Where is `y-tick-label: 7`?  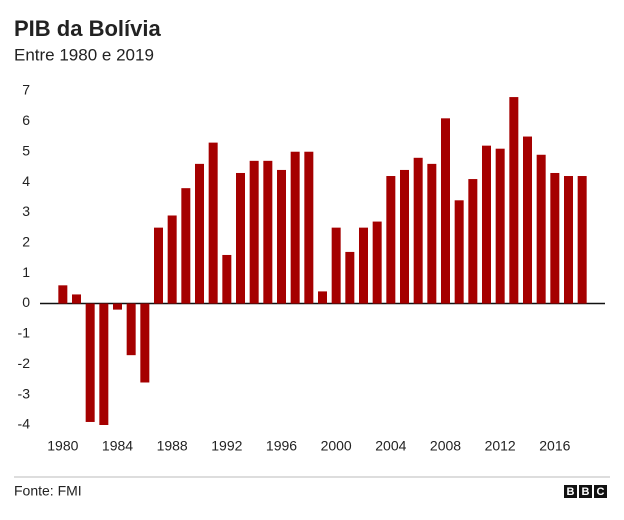 y-tick-label: 7 is located at coordinates (26, 90).